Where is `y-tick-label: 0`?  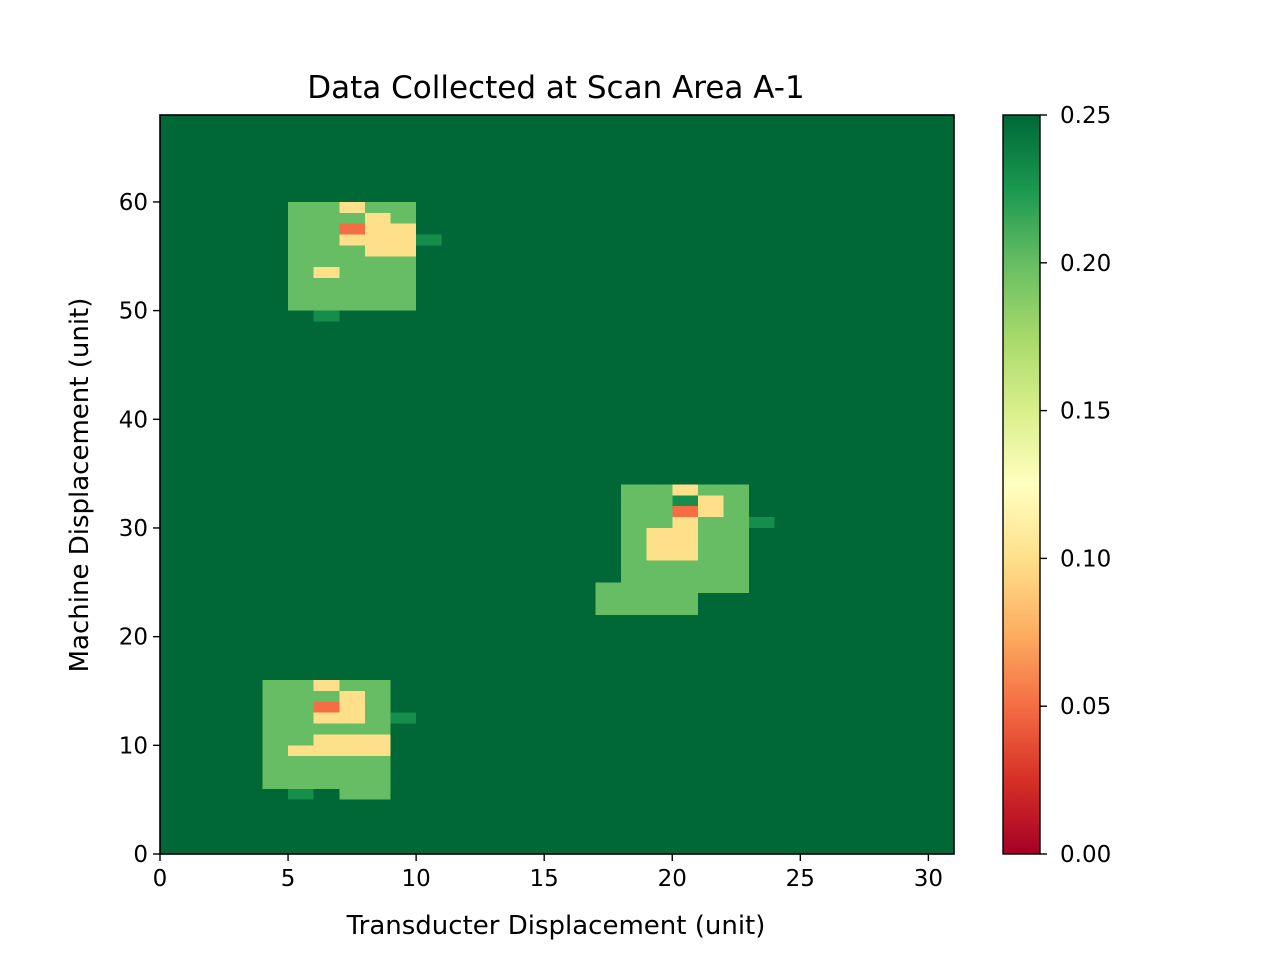 y-tick-label: 0 is located at coordinates (140, 855).